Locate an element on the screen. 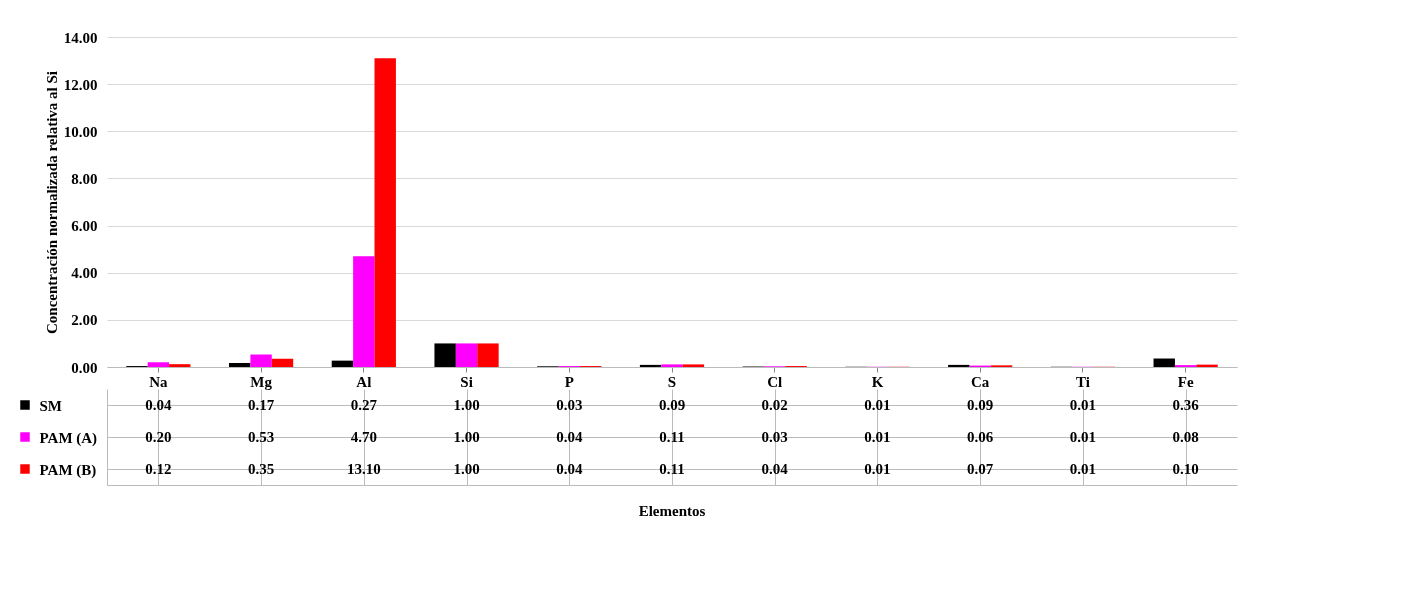 This screenshot has width=1424, height=594. y-tick-label: 0.00 is located at coordinates (84, 367).